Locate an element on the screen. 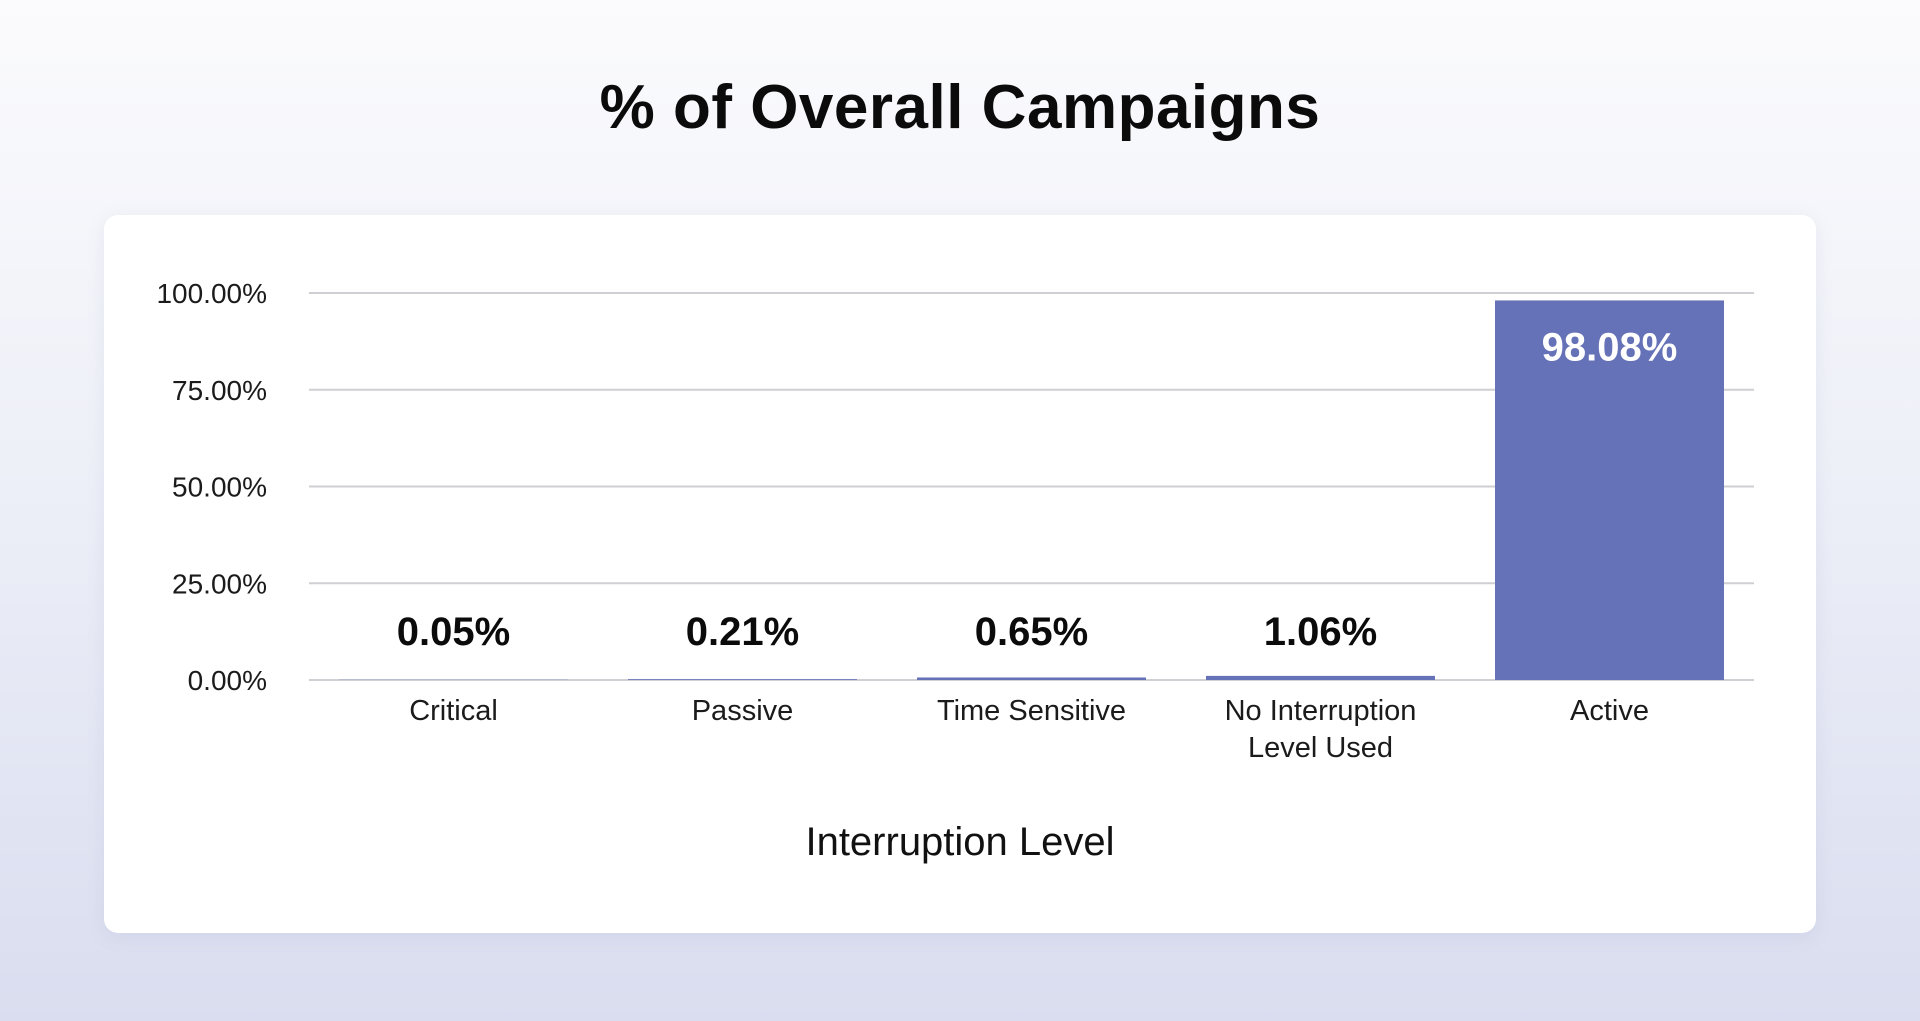  x-category-label: No Interruption Level Used is located at coordinates (1321, 729).